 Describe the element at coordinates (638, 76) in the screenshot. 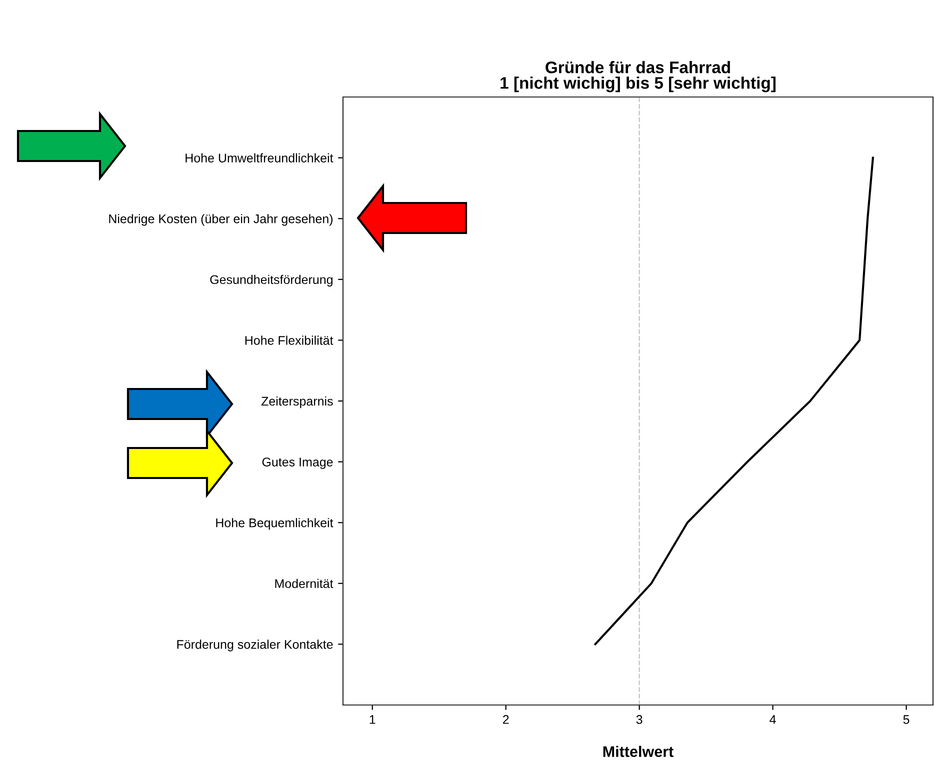

I see `chart-title: Gründe für das Fahrrad 1 [nicht wichig] bis 5 [sehr wichtig]` at that location.